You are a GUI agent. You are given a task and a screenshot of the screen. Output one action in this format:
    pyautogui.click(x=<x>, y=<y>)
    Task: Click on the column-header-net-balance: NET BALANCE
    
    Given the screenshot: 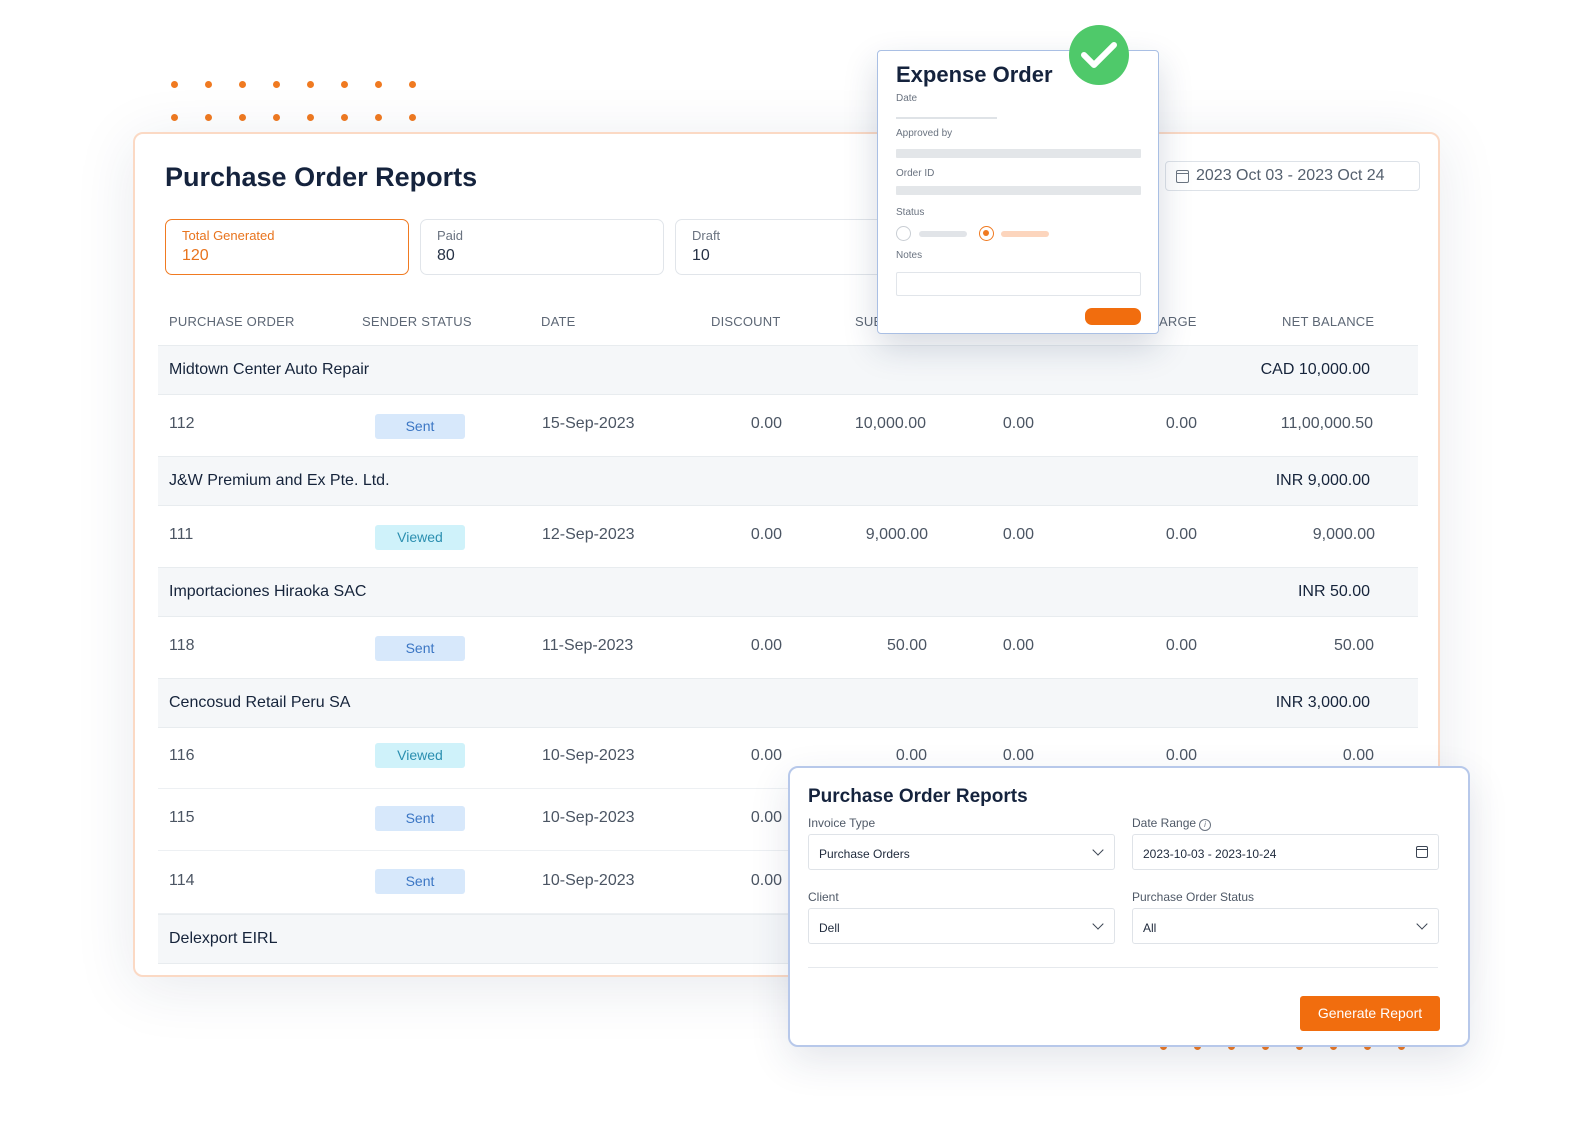 What is the action you would take?
    pyautogui.click(x=1328, y=321)
    